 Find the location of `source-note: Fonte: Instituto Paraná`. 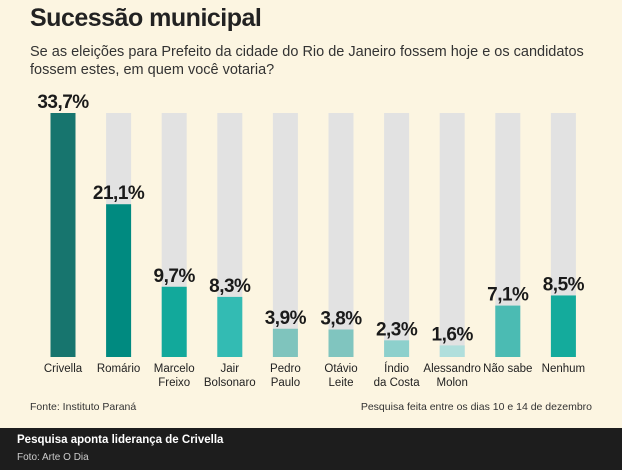

source-note: Fonte: Instituto Paraná is located at coordinates (83, 407).